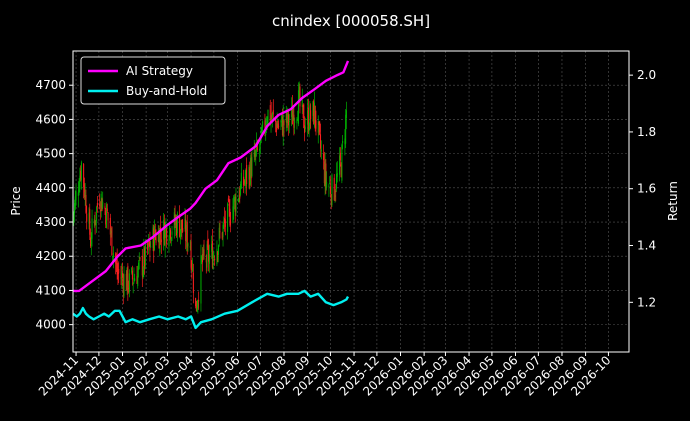 The height and width of the screenshot is (421, 690). What do you see at coordinates (50, 154) in the screenshot?
I see `y-tick-label-left: 4500` at bounding box center [50, 154].